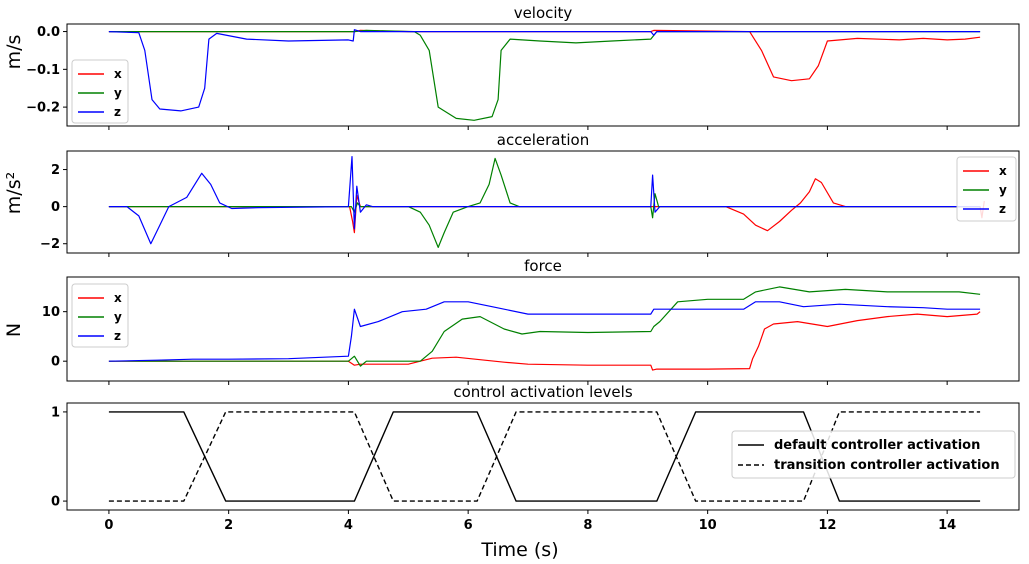 This screenshot has height=564, width=1029. I want to click on y-tick-label: 2, so click(55, 170).